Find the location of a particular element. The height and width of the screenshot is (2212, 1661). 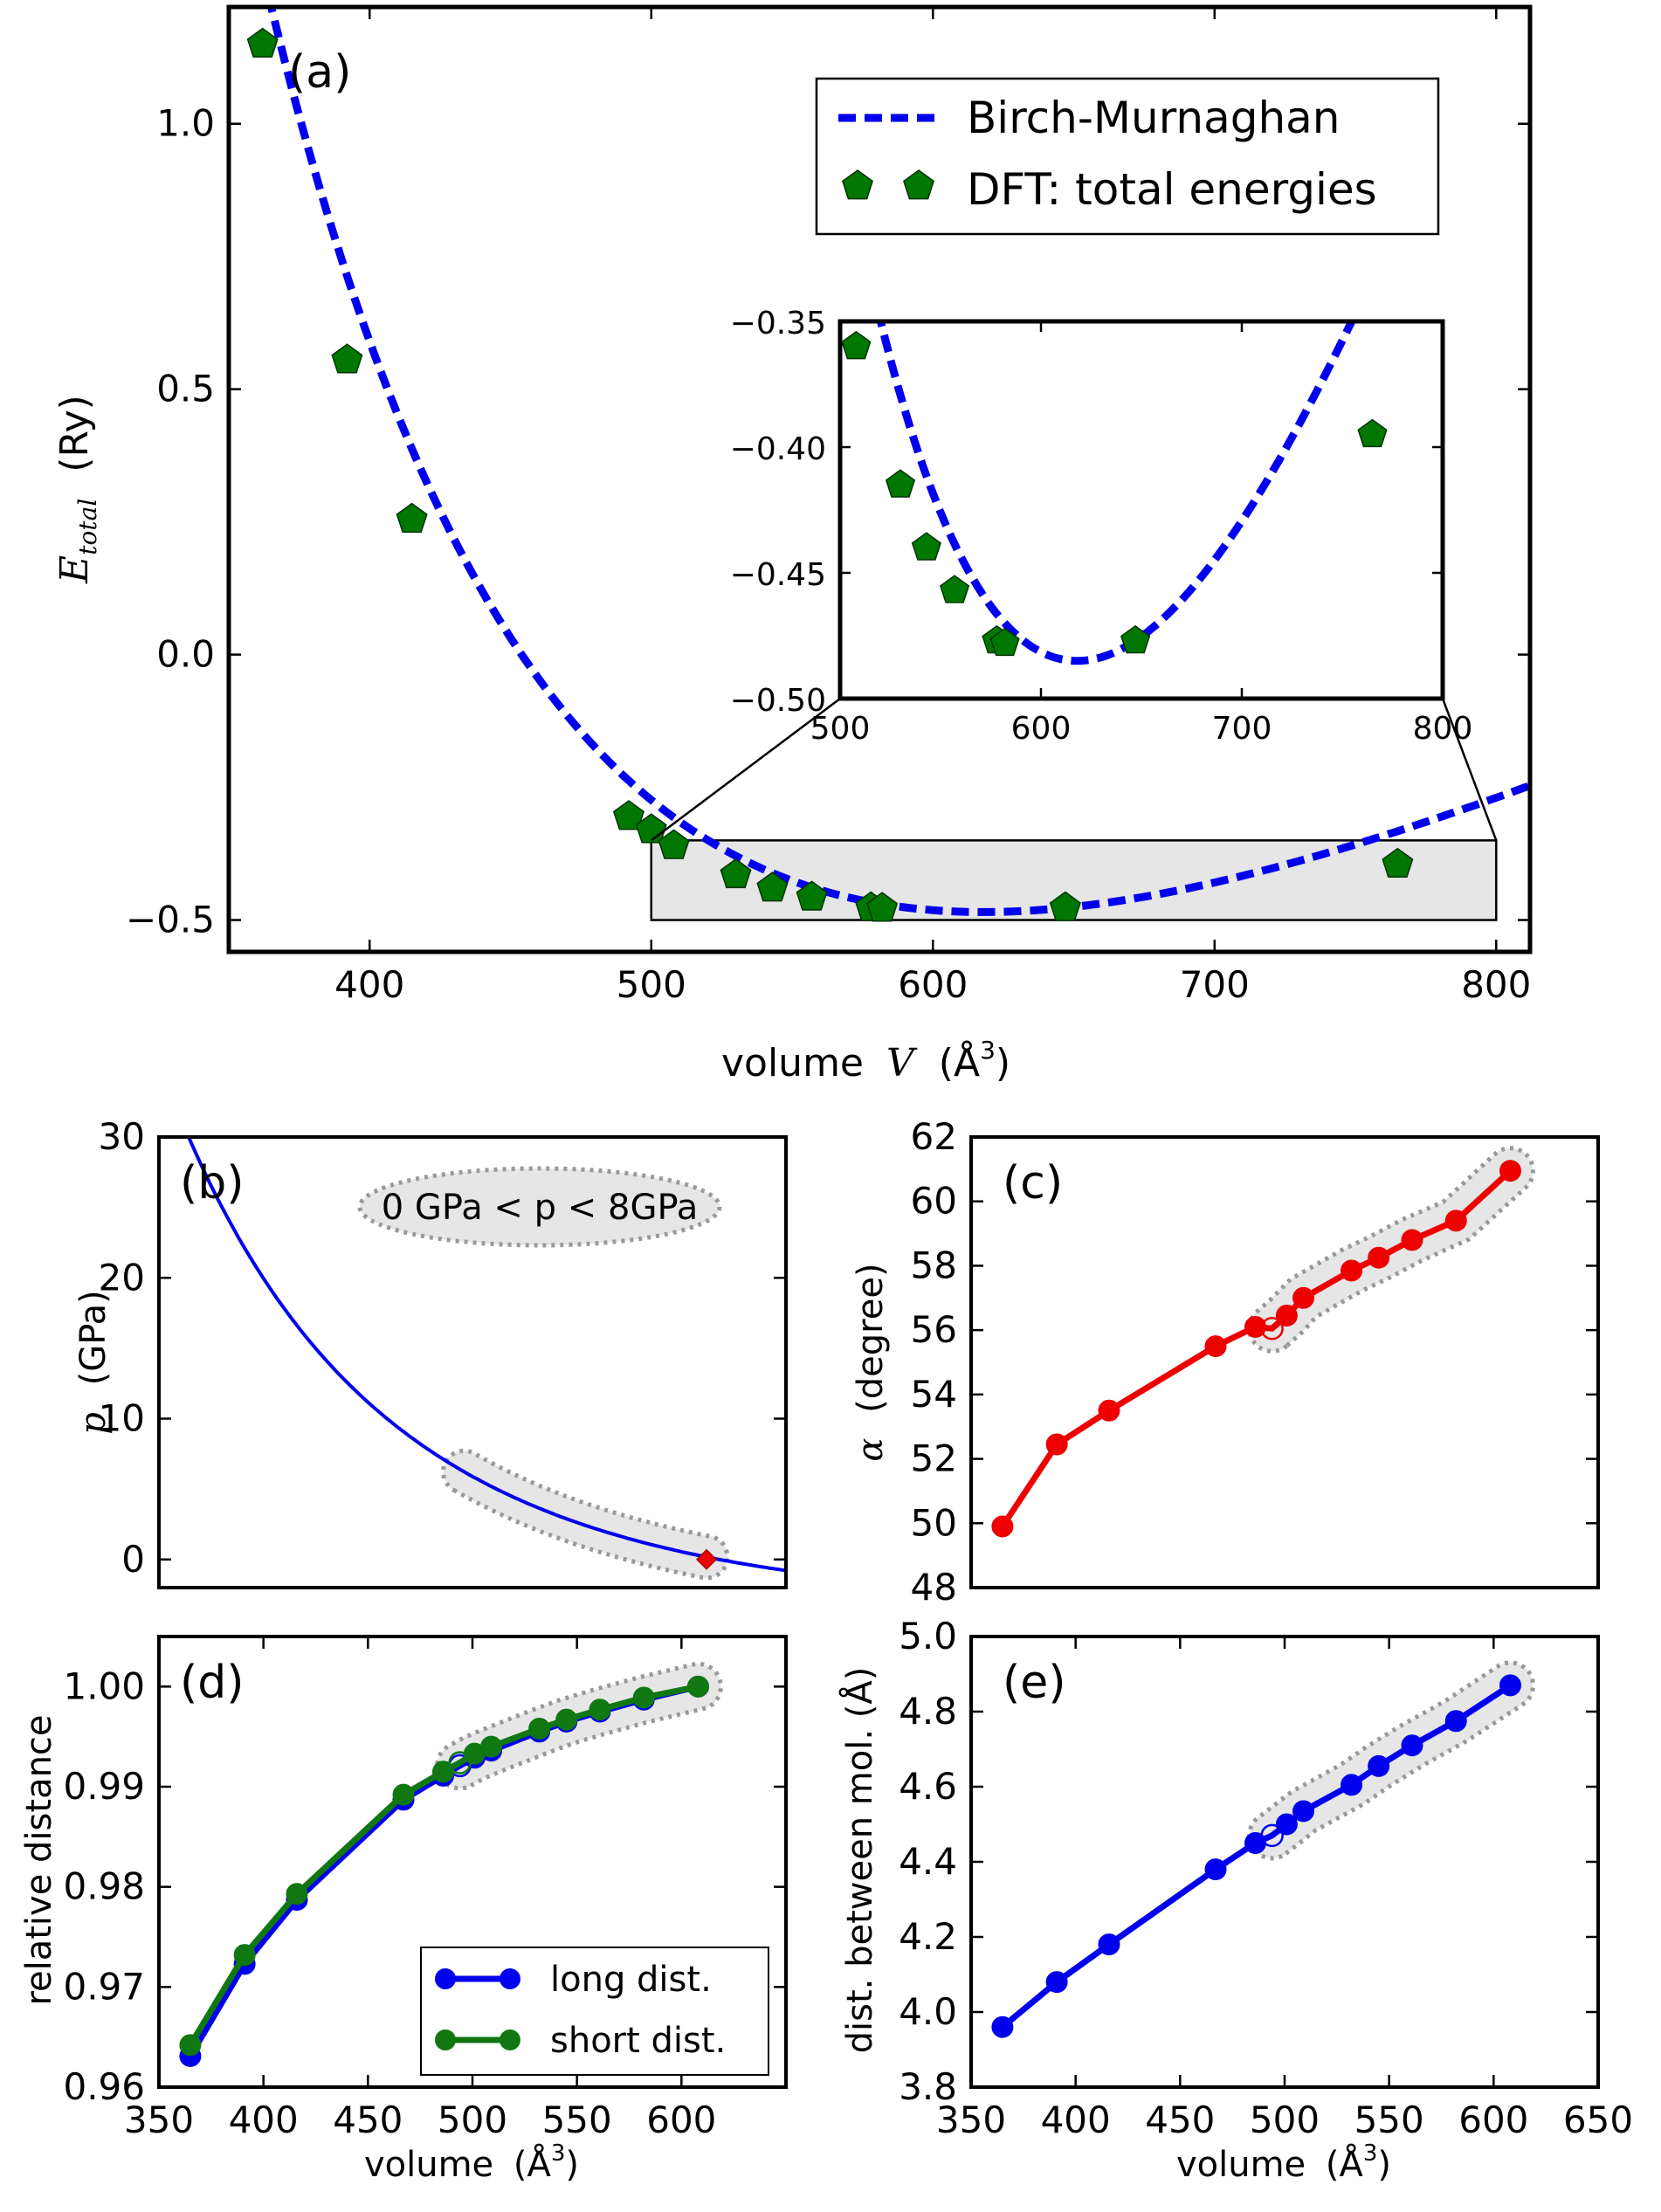

a-ylabel-sub: total is located at coordinates (87, 527).